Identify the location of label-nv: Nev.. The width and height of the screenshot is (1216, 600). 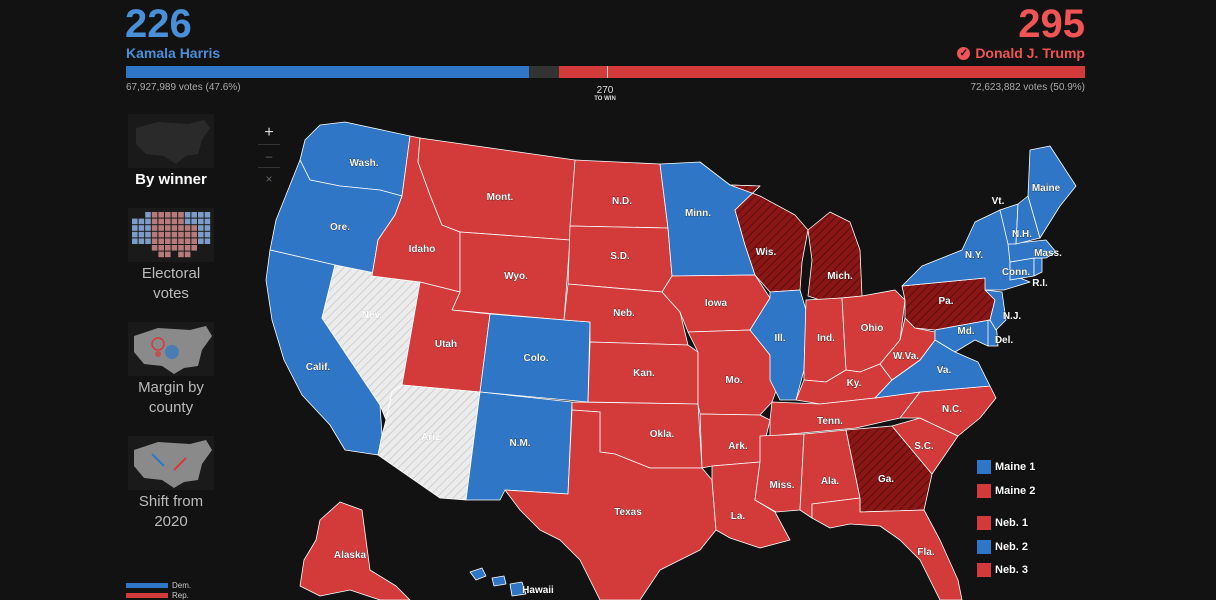
(372, 315).